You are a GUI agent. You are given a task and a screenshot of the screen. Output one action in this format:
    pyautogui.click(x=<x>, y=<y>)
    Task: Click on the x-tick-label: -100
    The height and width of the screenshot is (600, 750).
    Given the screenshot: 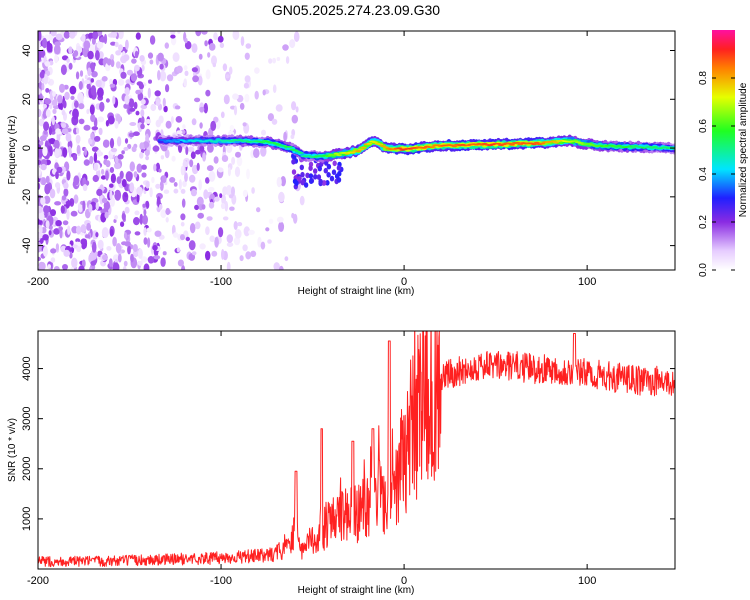 What is the action you would take?
    pyautogui.click(x=221, y=581)
    